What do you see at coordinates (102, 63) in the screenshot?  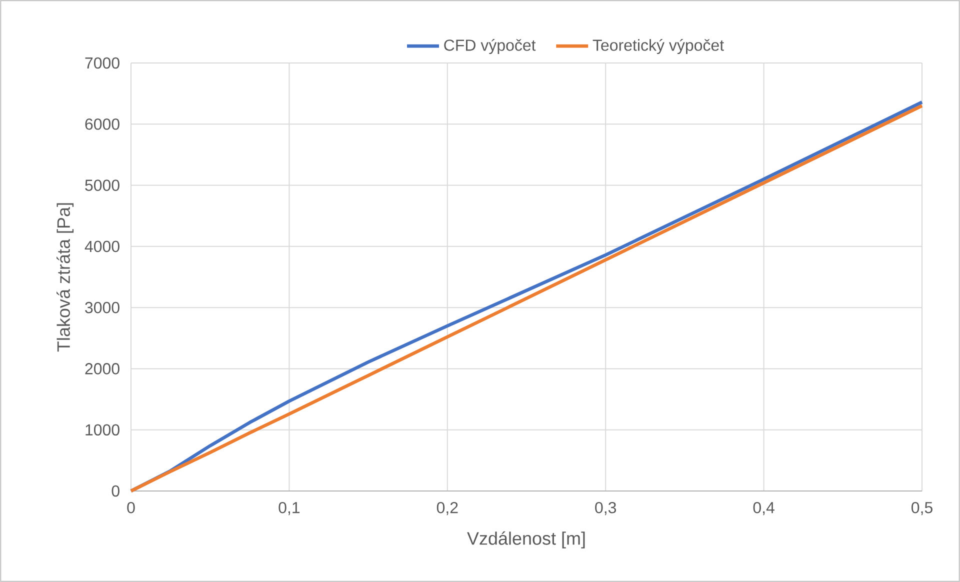 I see `y-tick-label: 7000` at bounding box center [102, 63].